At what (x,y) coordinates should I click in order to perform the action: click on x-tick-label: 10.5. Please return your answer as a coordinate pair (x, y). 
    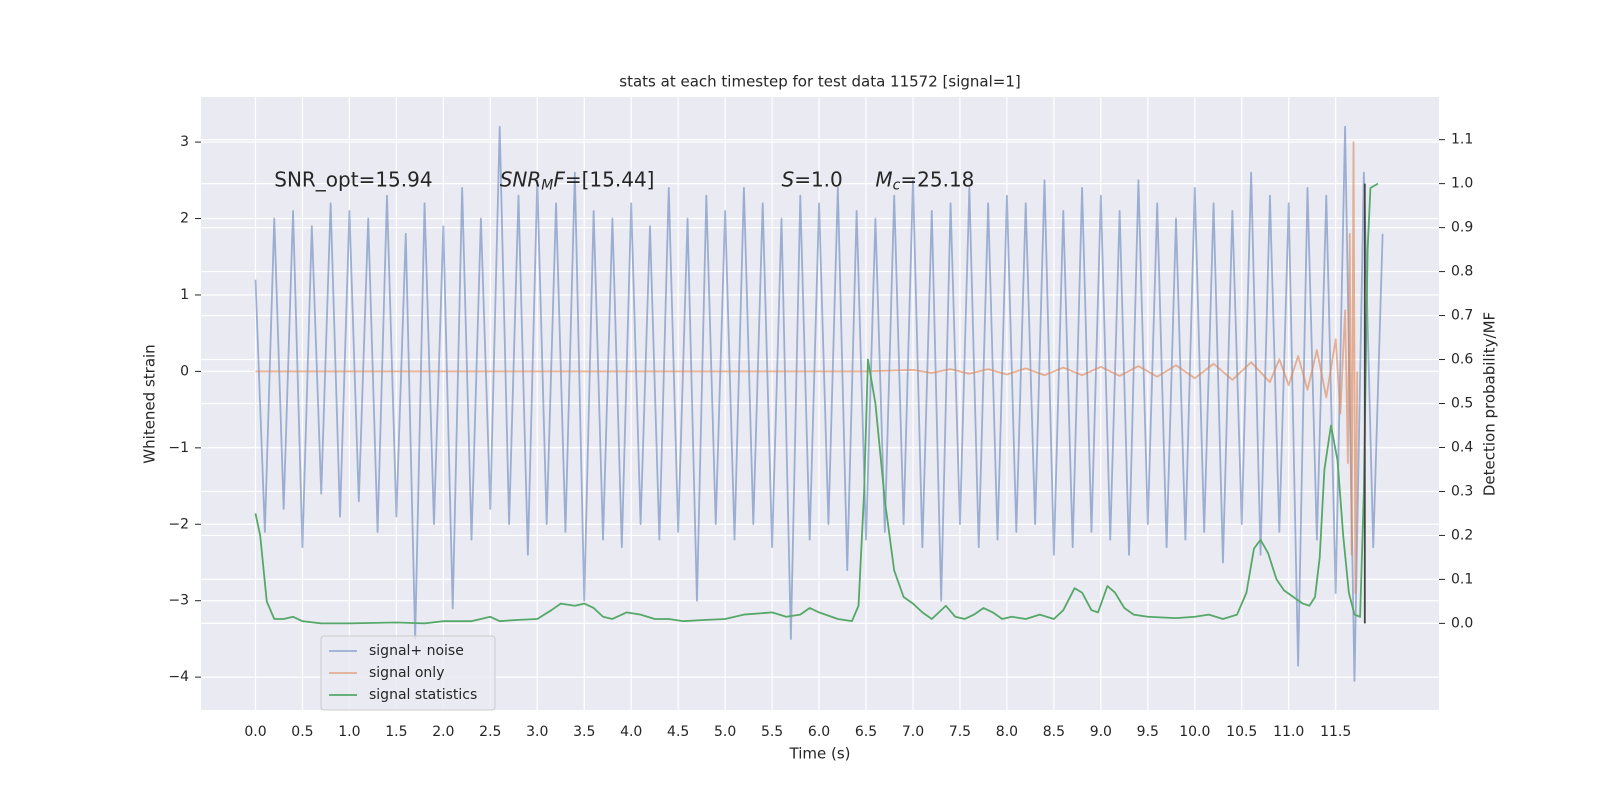
    Looking at the image, I should click on (1241, 732).